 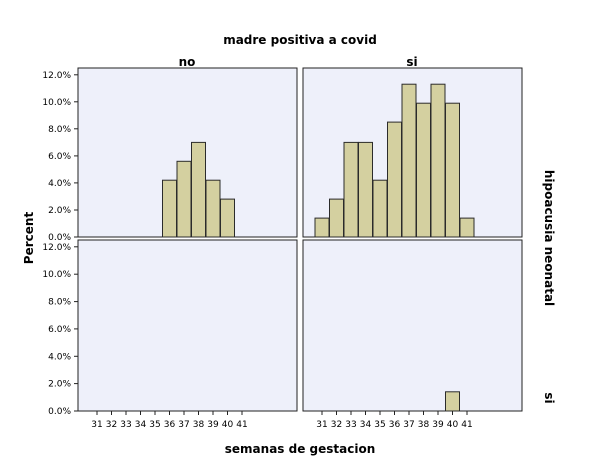 I want to click on row-title: hipoacusia neonatal, so click(x=549, y=238).